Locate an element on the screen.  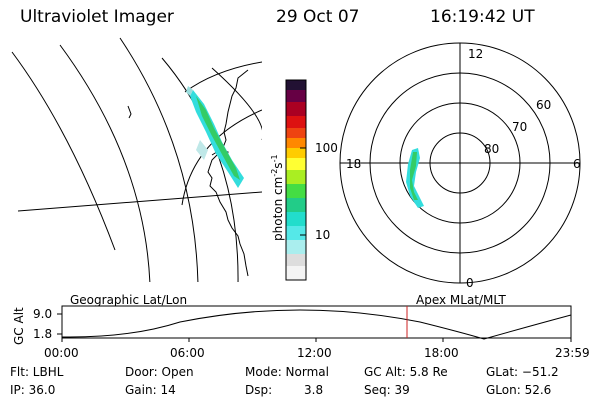
dsp-value: 3.8 is located at coordinates (314, 390).